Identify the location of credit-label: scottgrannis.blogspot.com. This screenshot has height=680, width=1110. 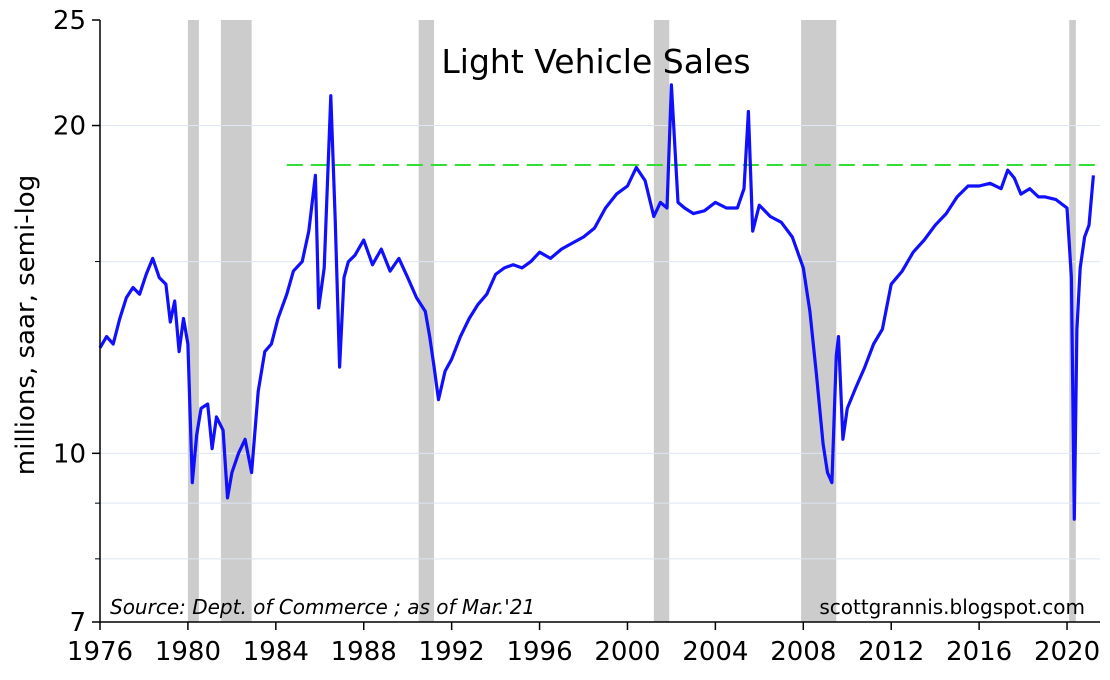
(952, 607).